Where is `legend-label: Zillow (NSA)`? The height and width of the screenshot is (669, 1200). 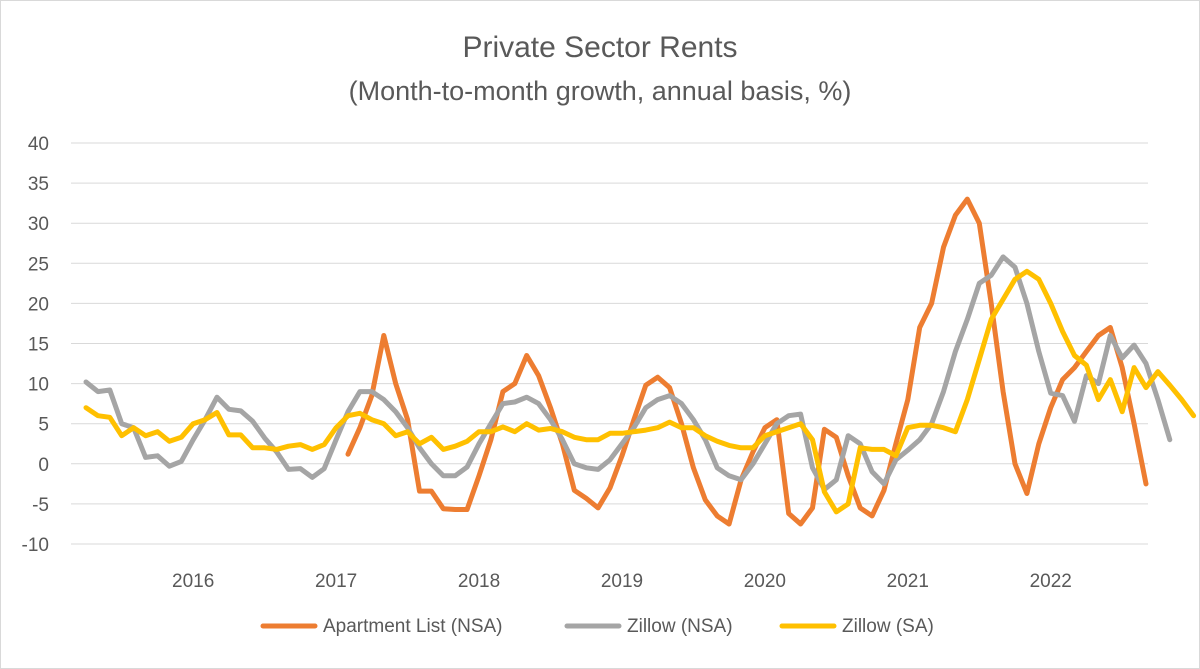
legend-label: Zillow (NSA) is located at coordinates (680, 626).